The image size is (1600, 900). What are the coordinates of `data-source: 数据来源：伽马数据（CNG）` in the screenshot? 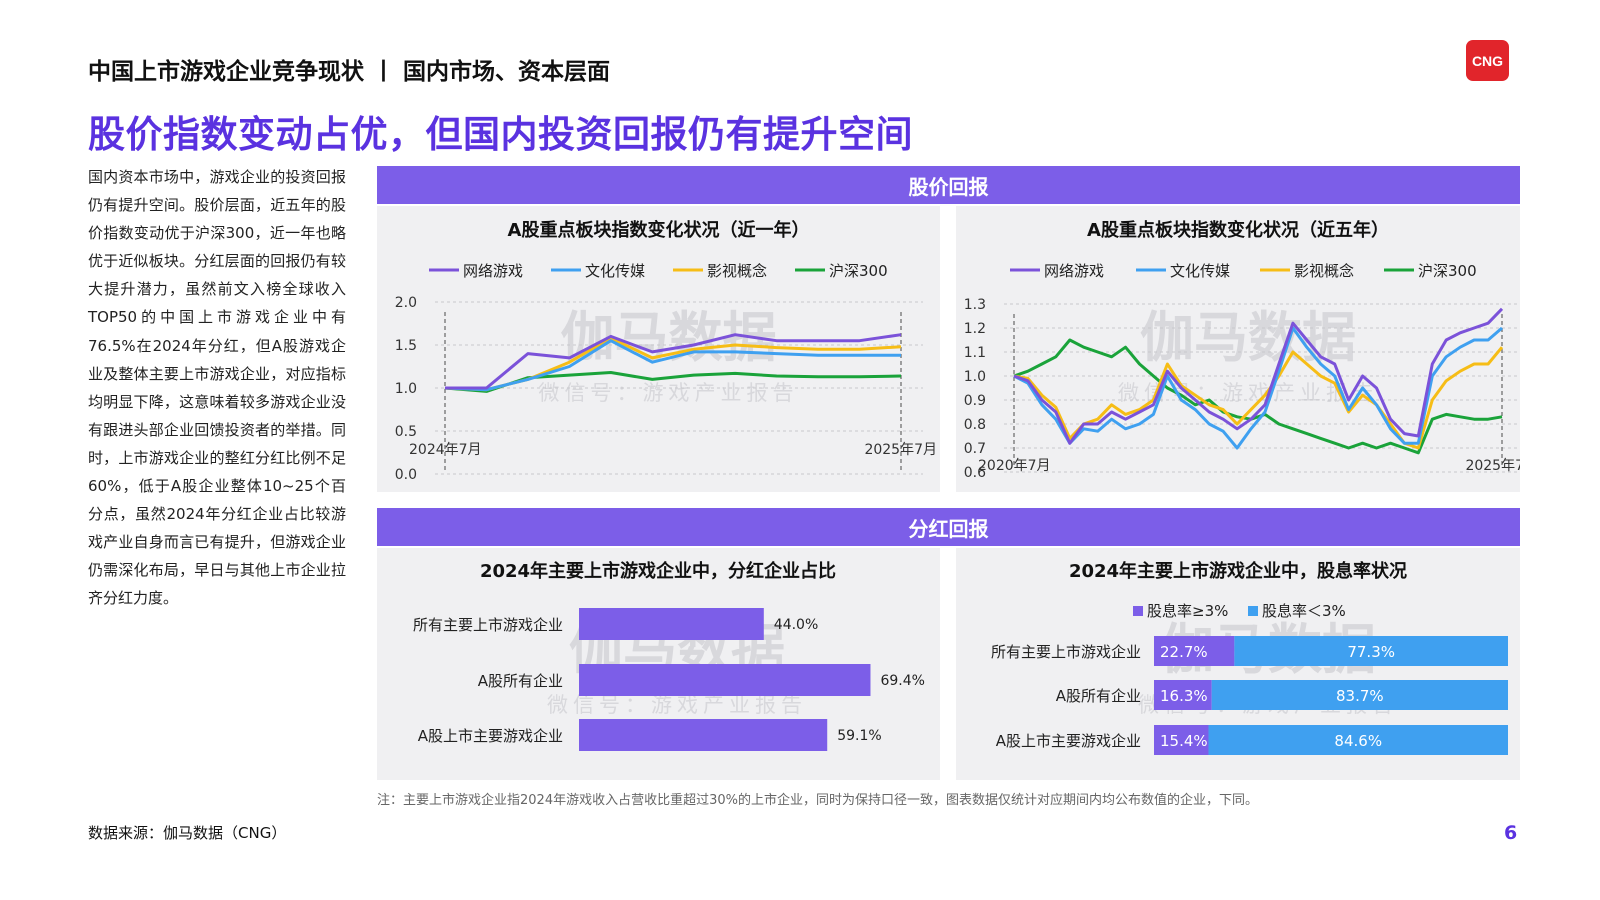 It's located at (187, 833).